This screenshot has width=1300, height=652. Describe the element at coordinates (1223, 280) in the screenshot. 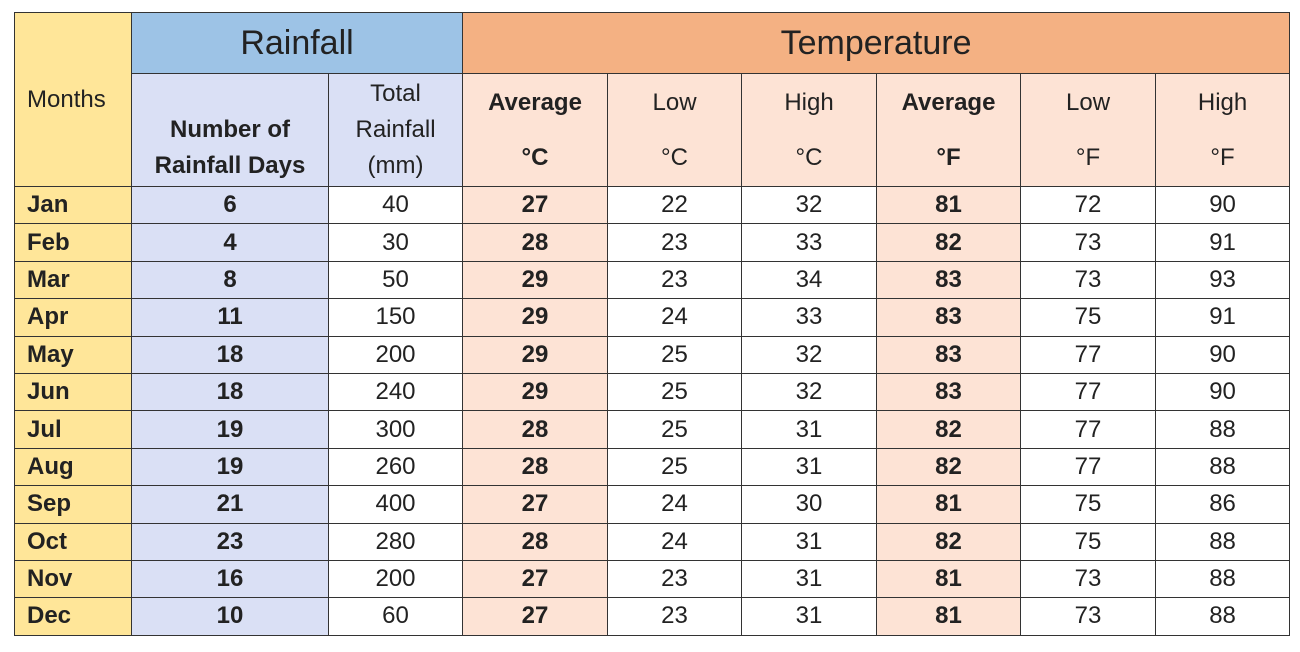

I see `data-cell: 93` at that location.